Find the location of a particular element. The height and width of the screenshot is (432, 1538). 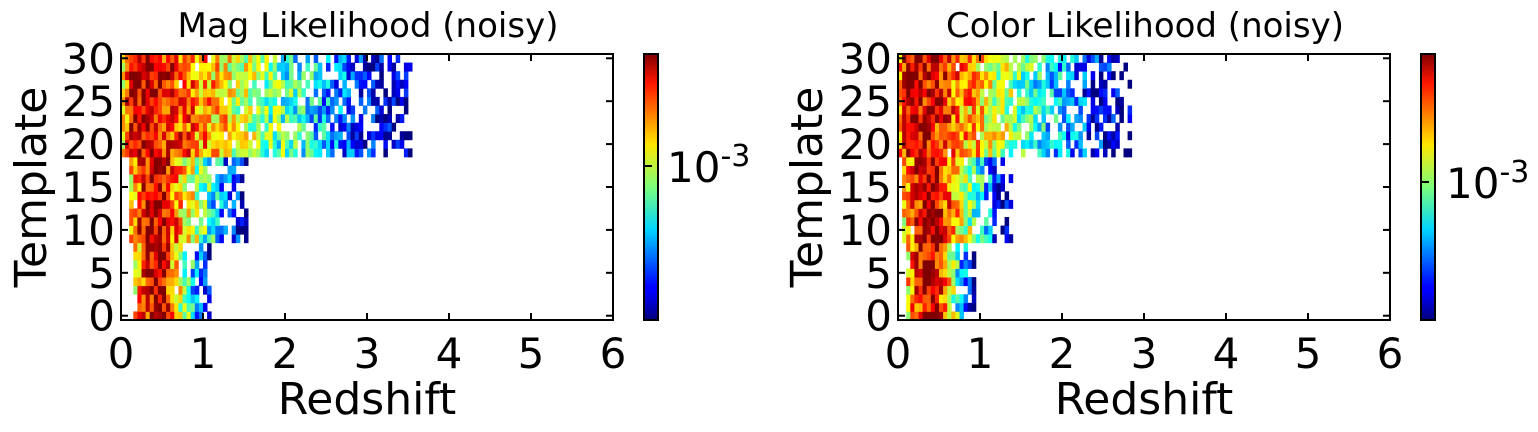

y-tick-label: 20 is located at coordinates (88, 144).